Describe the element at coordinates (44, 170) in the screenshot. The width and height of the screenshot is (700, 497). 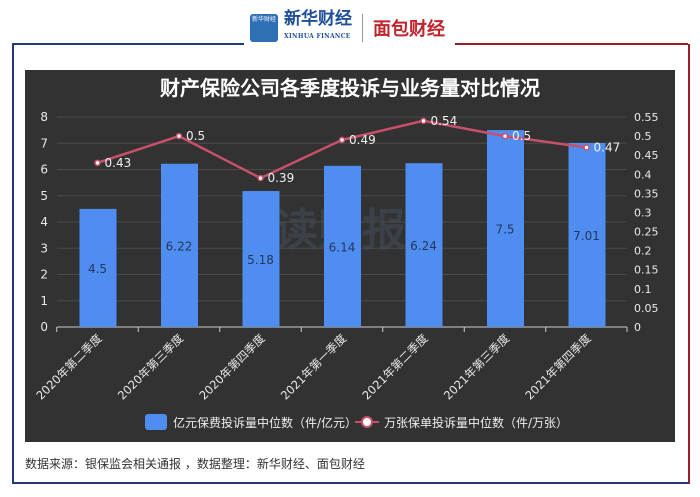
I see `y-left-tick-label: 6` at that location.